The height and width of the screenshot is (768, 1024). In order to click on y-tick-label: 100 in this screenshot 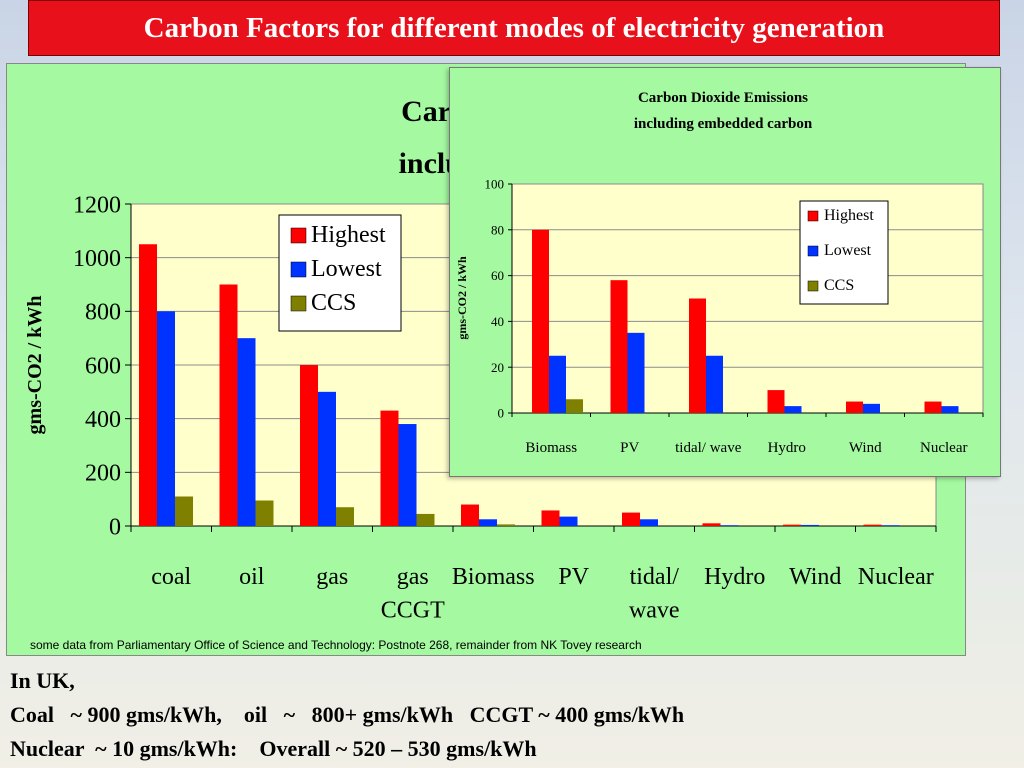, I will do `click(495, 184)`.